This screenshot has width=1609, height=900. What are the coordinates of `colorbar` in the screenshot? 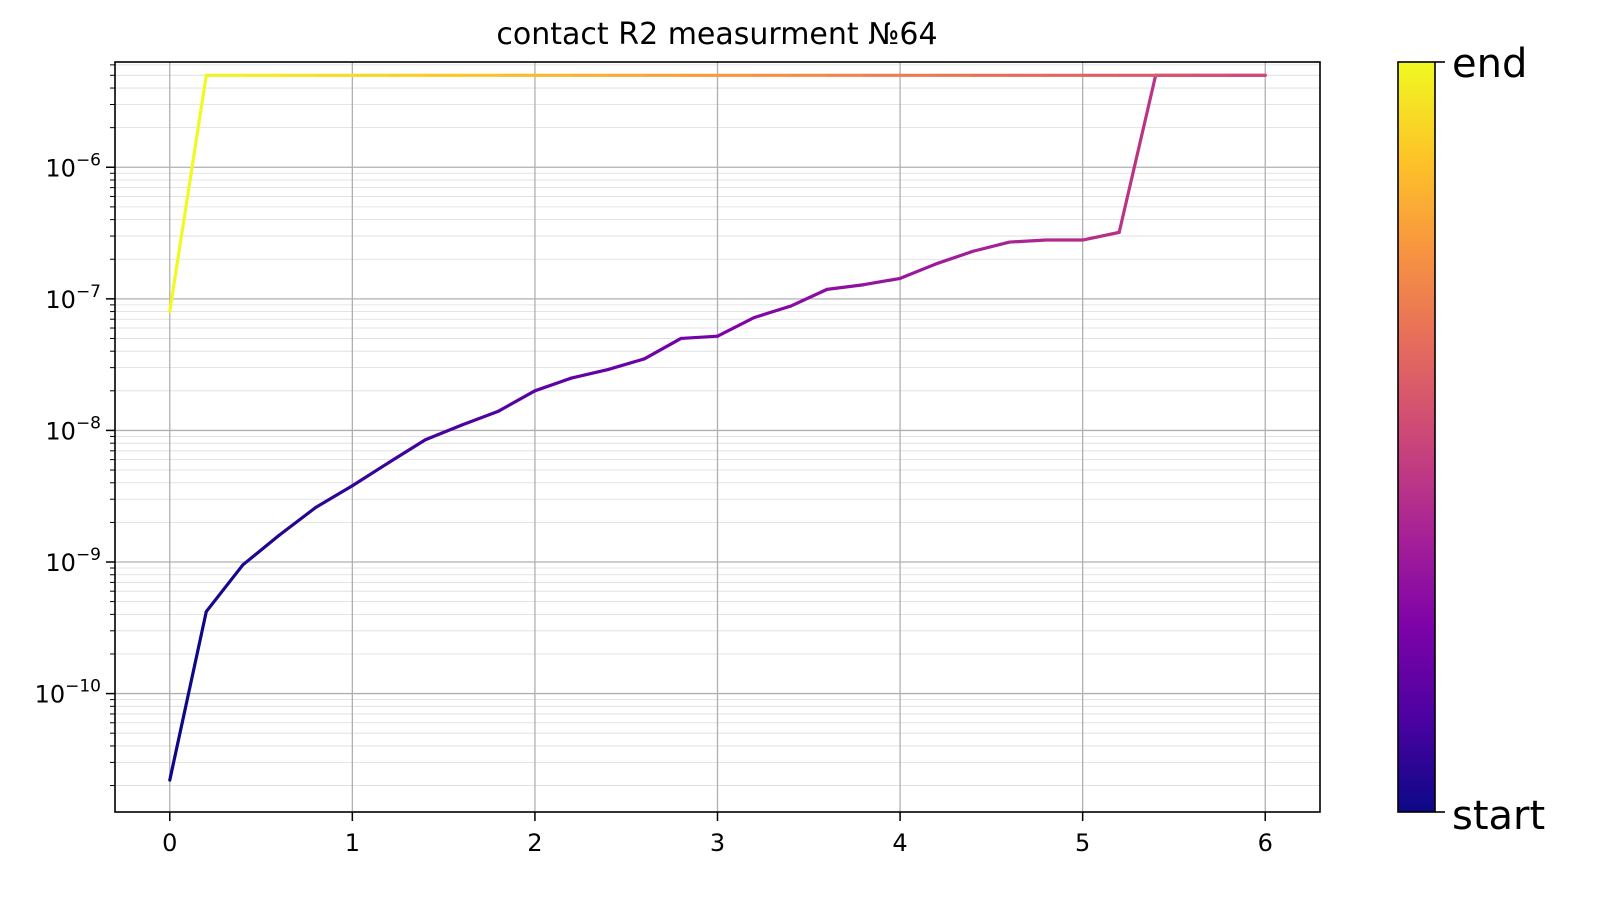 It's located at (1416, 437).